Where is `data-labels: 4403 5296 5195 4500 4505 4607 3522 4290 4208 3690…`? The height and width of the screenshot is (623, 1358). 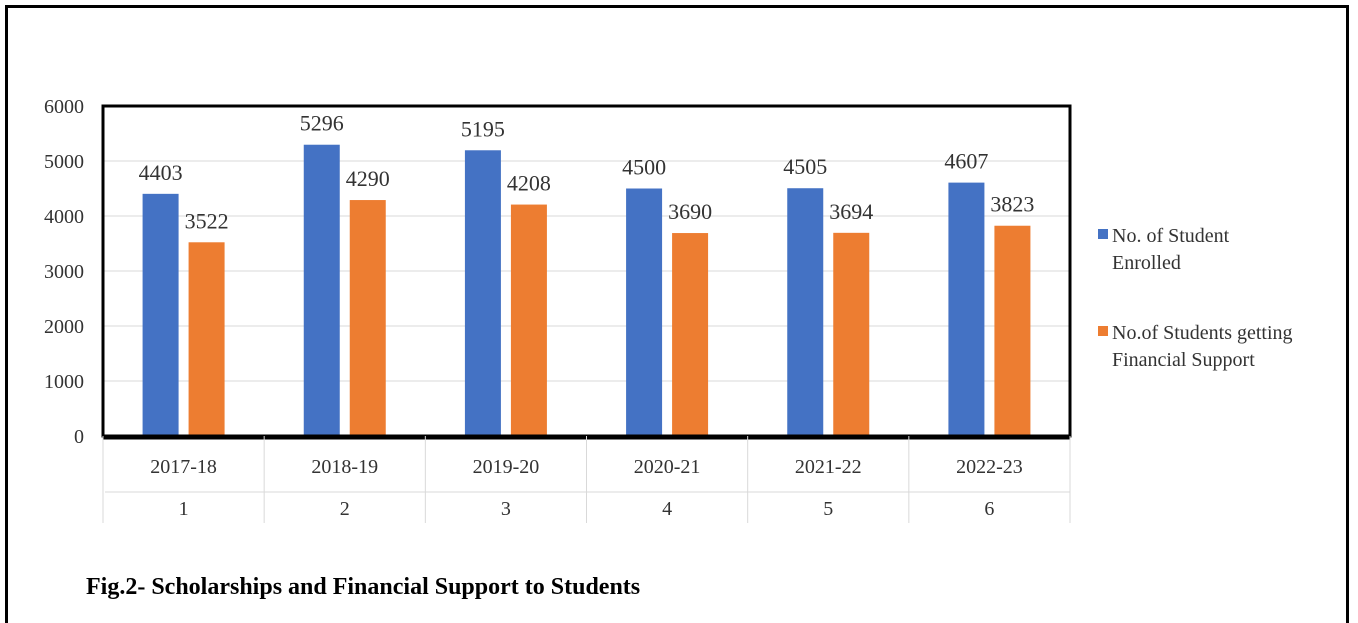
data-labels: 4403 5296 5195 4500 4505 4607 3522 4290 4208 3690… is located at coordinates (587, 172).